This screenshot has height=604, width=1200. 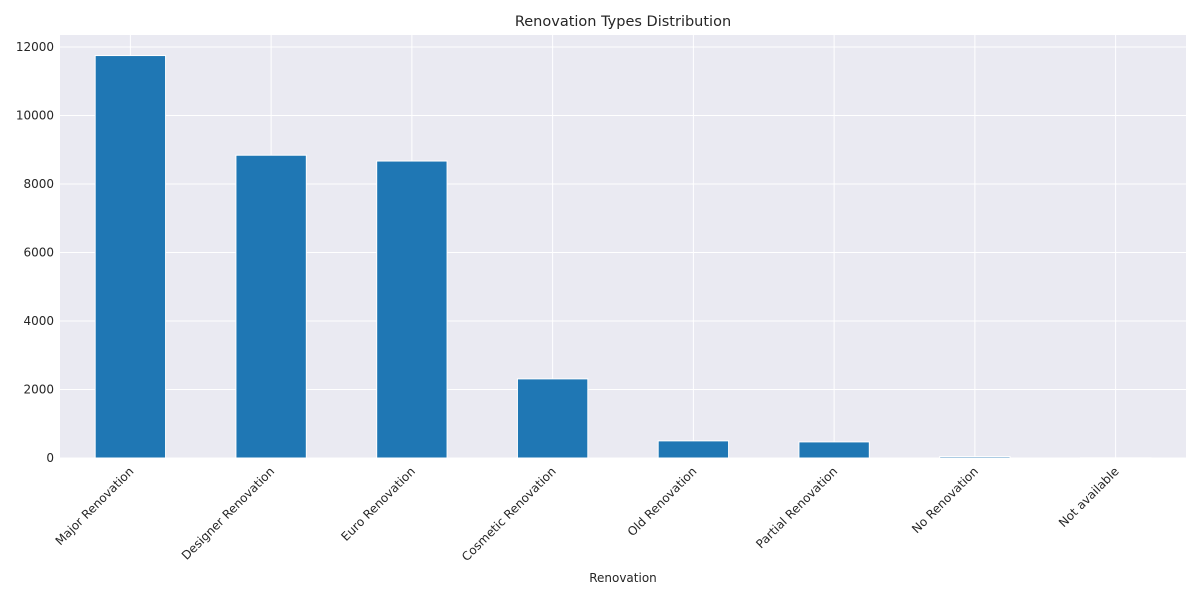 I want to click on y-tick-label: 0, so click(x=50, y=458).